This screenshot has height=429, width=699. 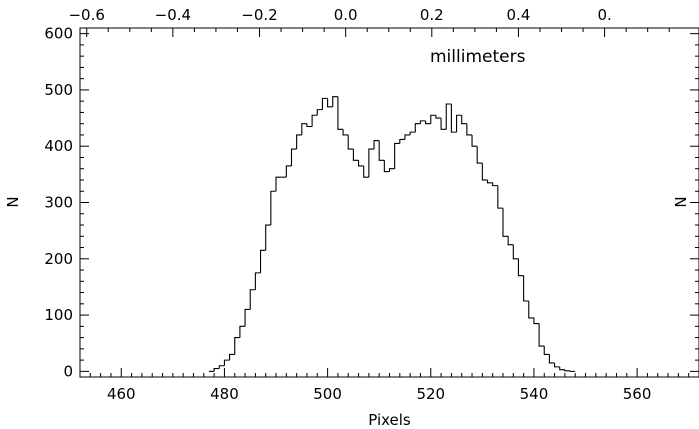 What do you see at coordinates (173, 15) in the screenshot?
I see `top-tick-label: −0.4` at bounding box center [173, 15].